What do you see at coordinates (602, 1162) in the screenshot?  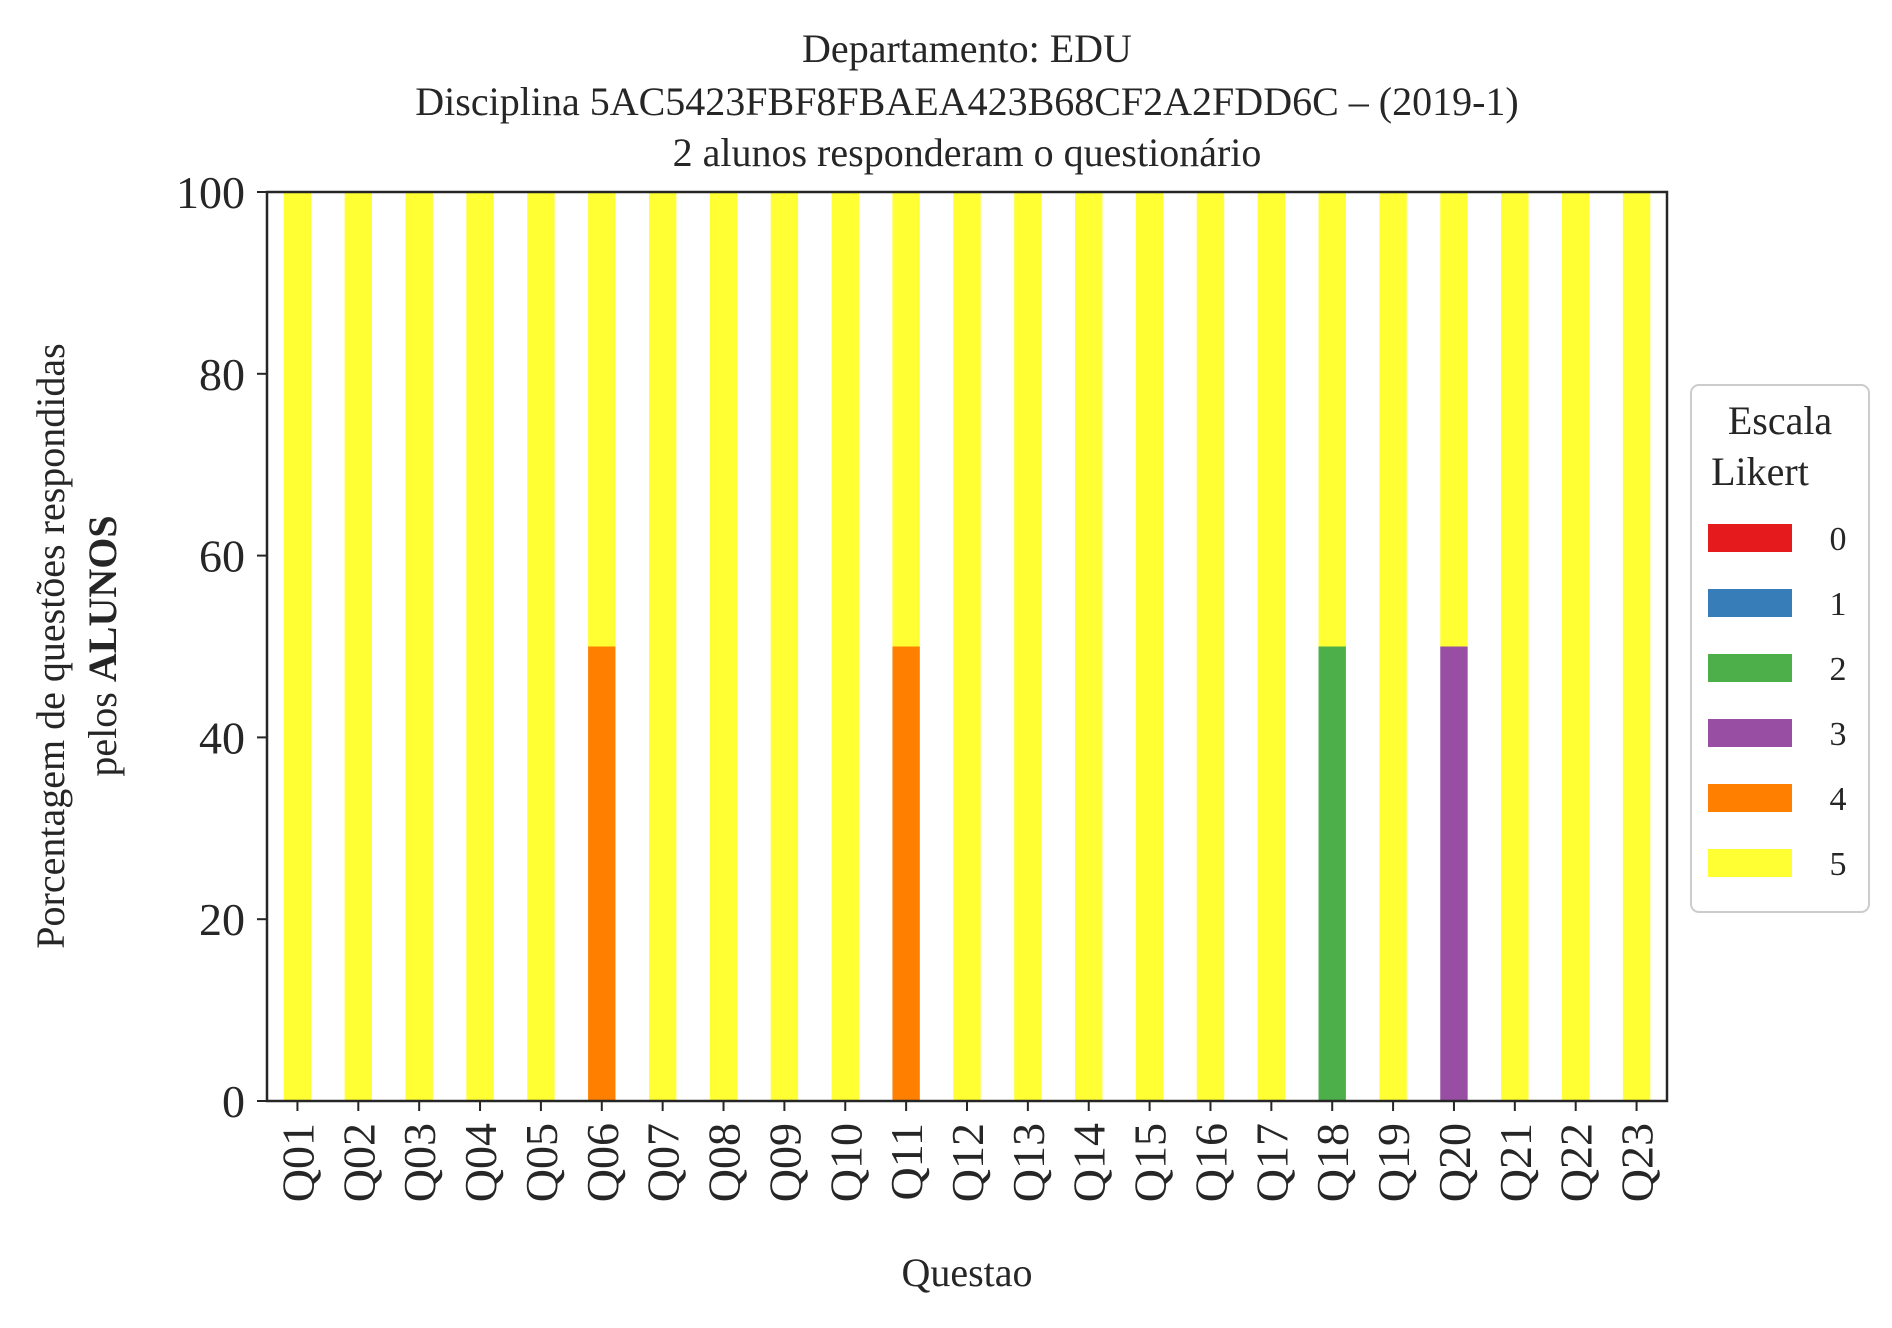 I see `x-tick-label: Q06` at bounding box center [602, 1162].